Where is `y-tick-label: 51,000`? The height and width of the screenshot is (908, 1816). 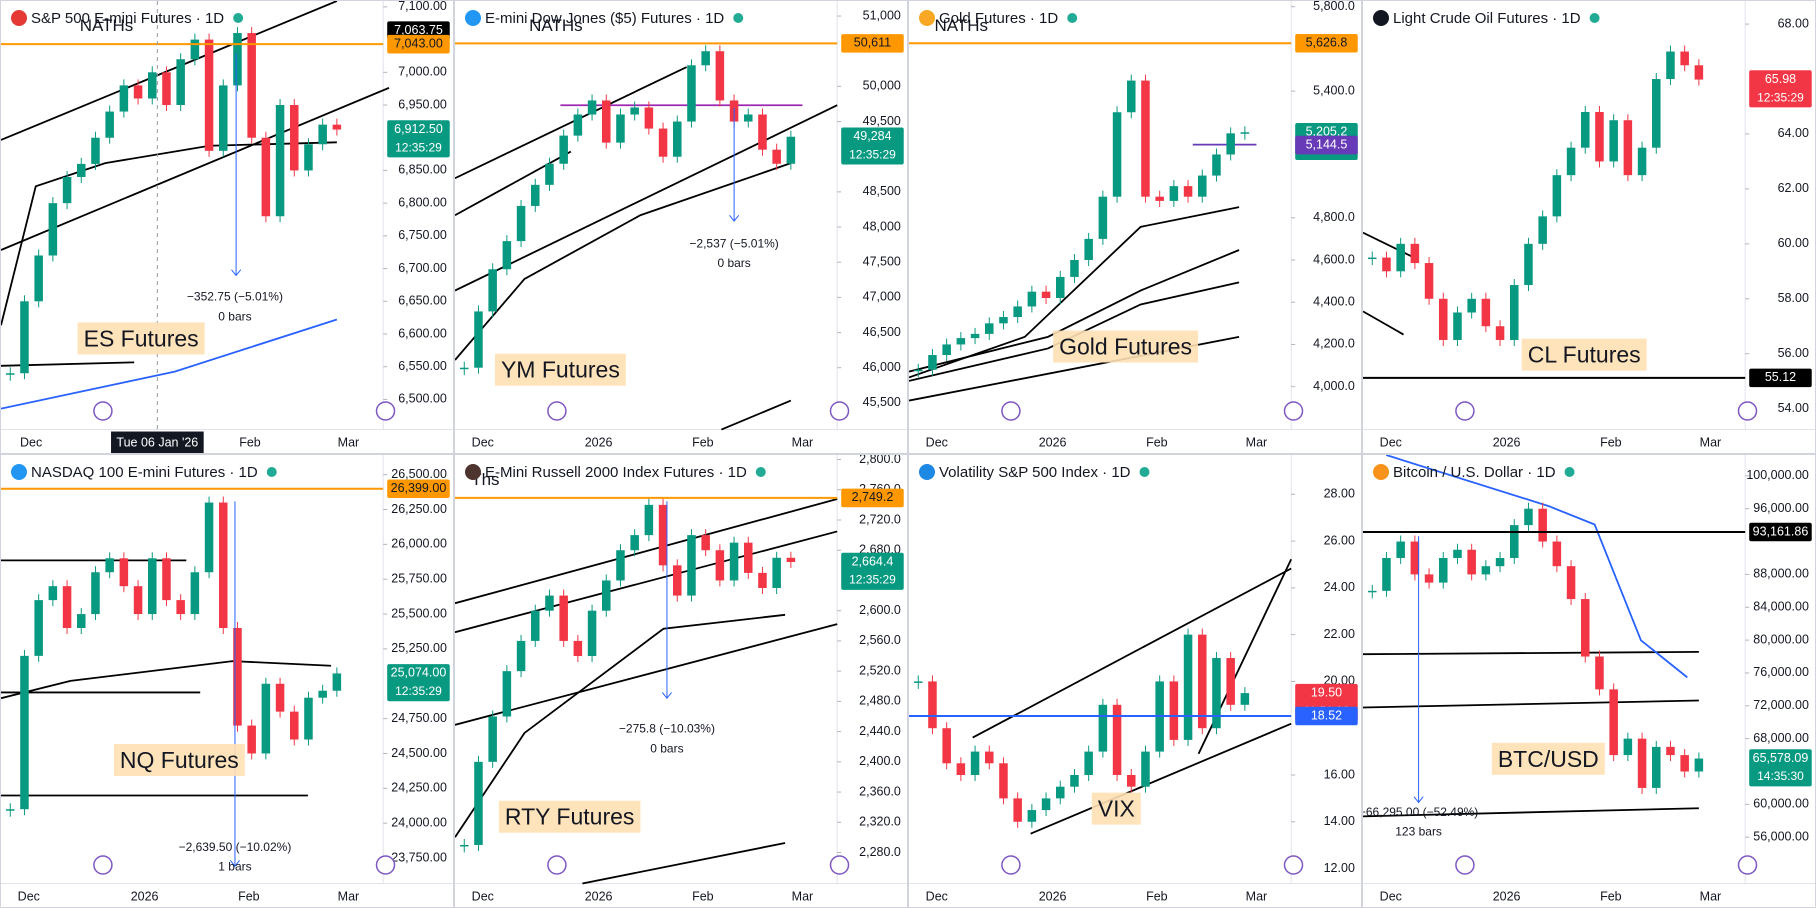 y-tick-label: 51,000 is located at coordinates (882, 15).